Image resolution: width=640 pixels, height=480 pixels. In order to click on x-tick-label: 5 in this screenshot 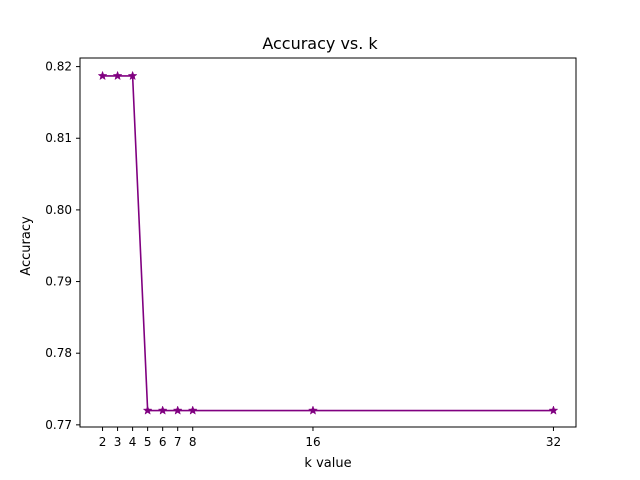, I will do `click(148, 442)`.